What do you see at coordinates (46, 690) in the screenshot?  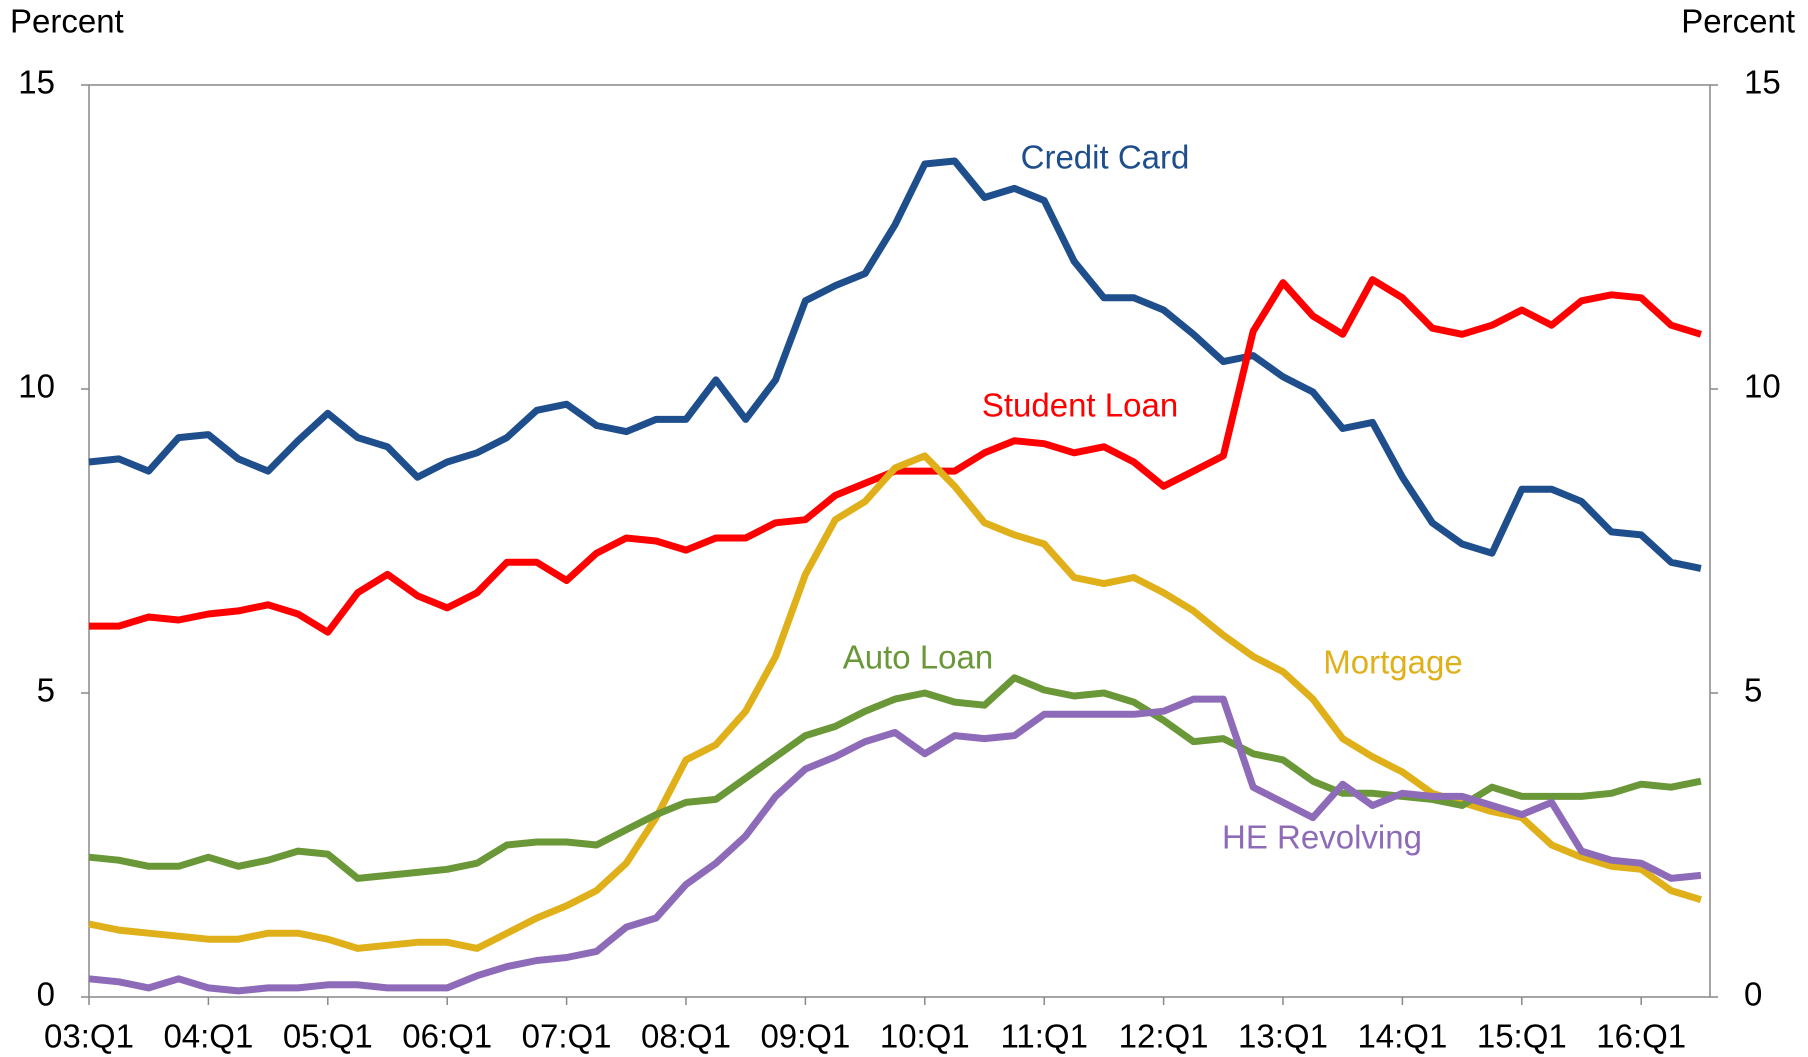 I see `y-tick-label: 5` at bounding box center [46, 690].